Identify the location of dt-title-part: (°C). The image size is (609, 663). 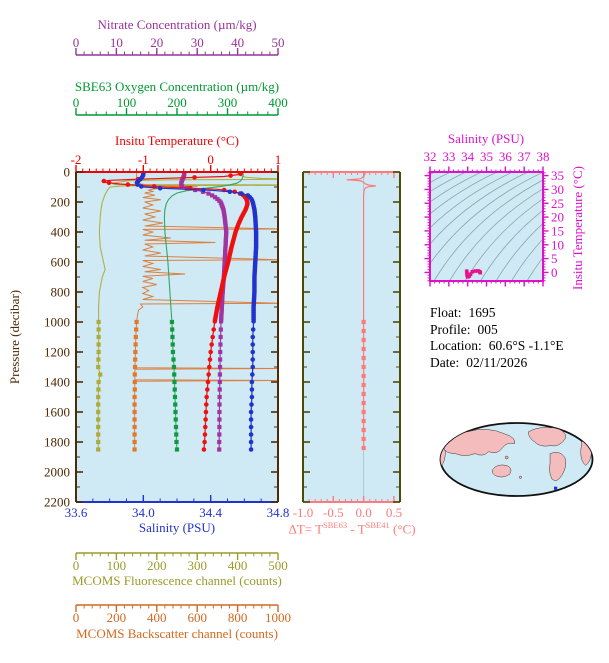
(402, 529).